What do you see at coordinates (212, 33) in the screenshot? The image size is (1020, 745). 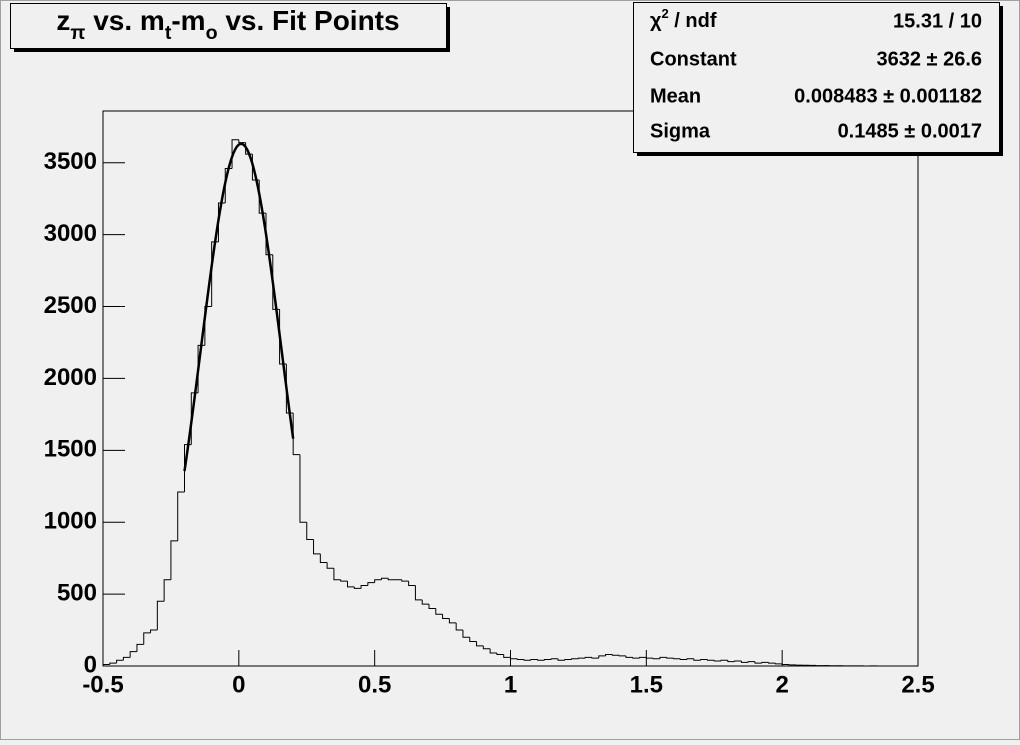 I see `text-part: o` at bounding box center [212, 33].